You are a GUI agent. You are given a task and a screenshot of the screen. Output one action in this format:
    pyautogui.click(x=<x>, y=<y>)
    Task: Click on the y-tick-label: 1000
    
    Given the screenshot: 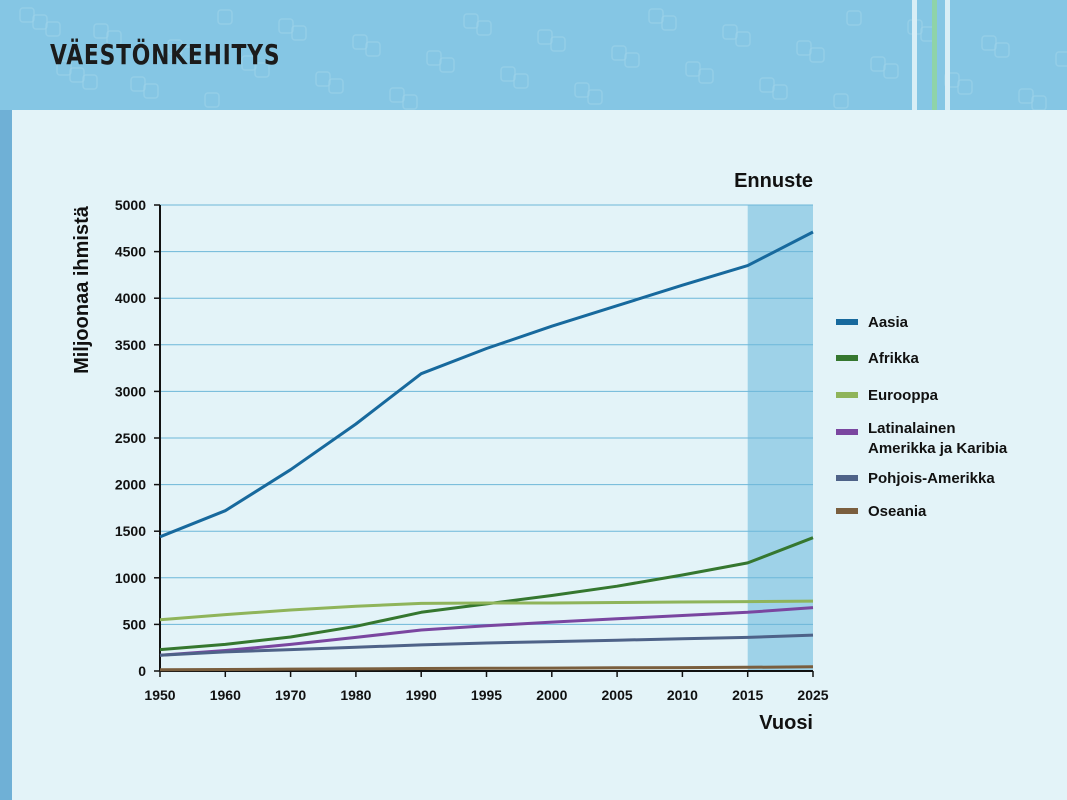 What is the action you would take?
    pyautogui.click(x=130, y=578)
    